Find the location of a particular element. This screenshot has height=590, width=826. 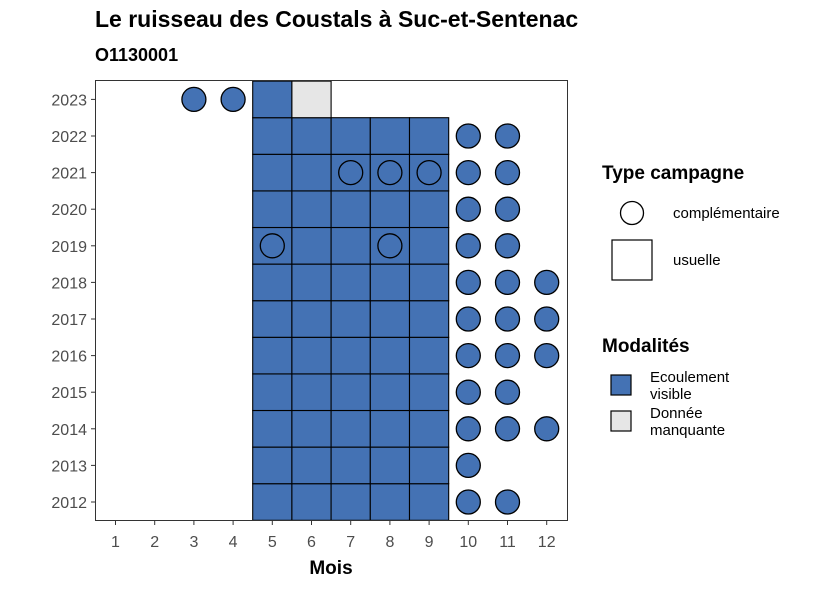

y-tick-label-2023: 2023 is located at coordinates (69, 100).